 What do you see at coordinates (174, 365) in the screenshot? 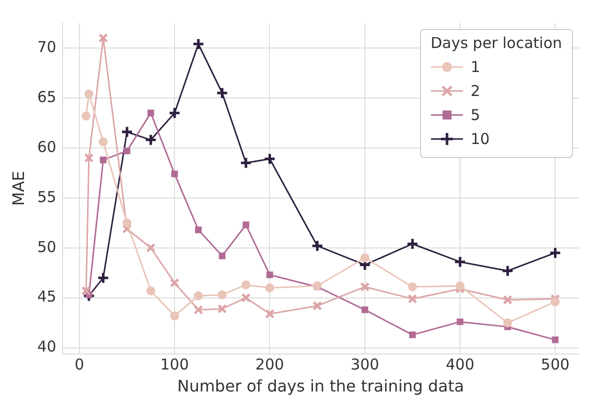
I see `x-tick-label: 100` at bounding box center [174, 365].